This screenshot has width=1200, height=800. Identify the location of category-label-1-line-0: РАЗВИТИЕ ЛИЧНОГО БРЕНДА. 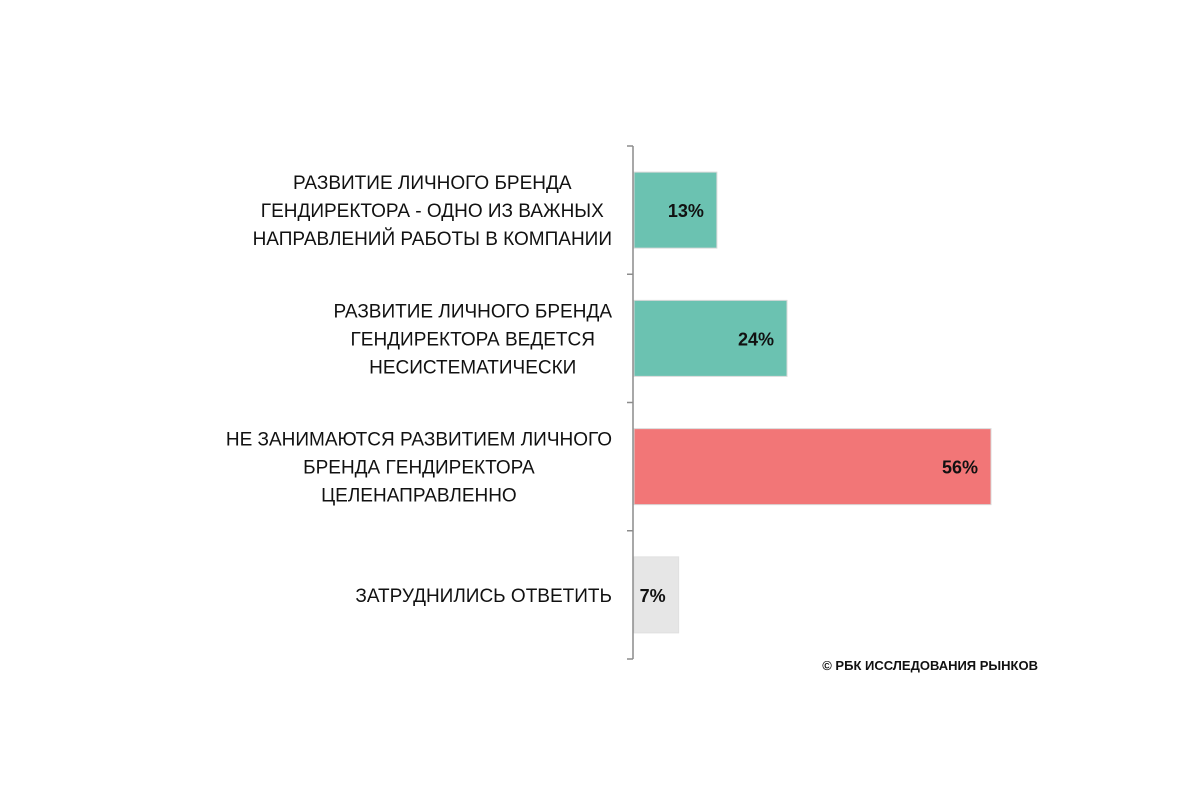
(472, 311).